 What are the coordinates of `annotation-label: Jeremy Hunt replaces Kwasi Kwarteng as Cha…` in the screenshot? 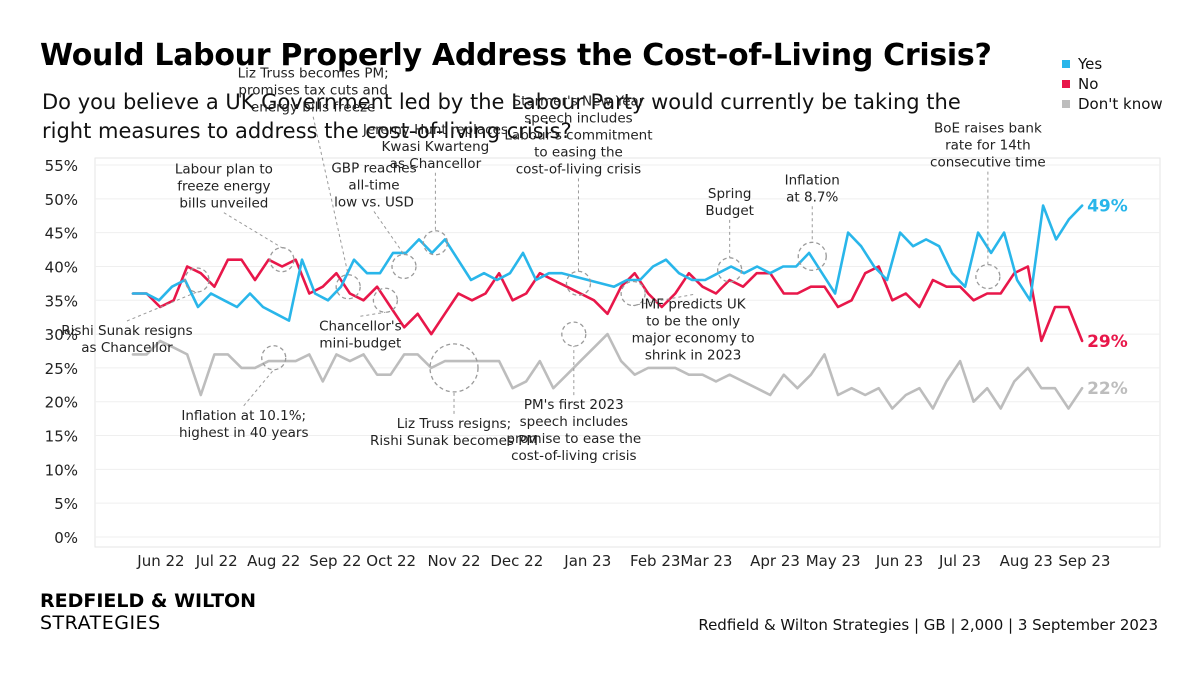 It's located at (435, 147).